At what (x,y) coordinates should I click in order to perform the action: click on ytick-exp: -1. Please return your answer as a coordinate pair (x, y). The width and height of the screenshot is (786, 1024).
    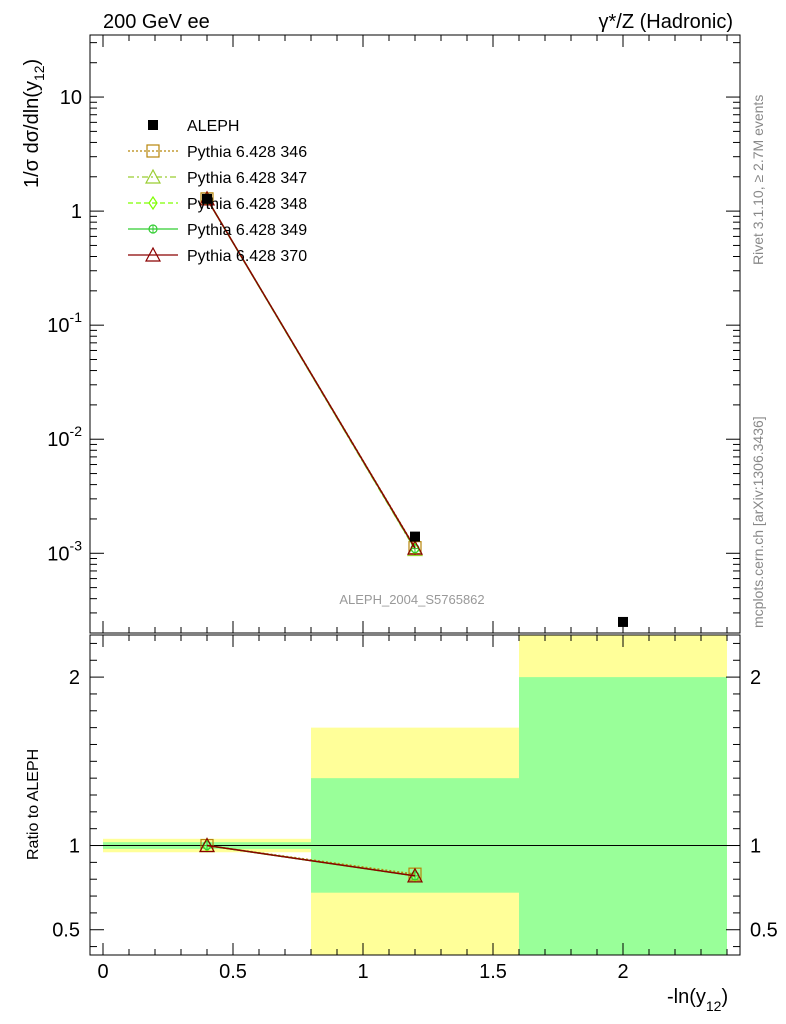
    Looking at the image, I should click on (76, 317).